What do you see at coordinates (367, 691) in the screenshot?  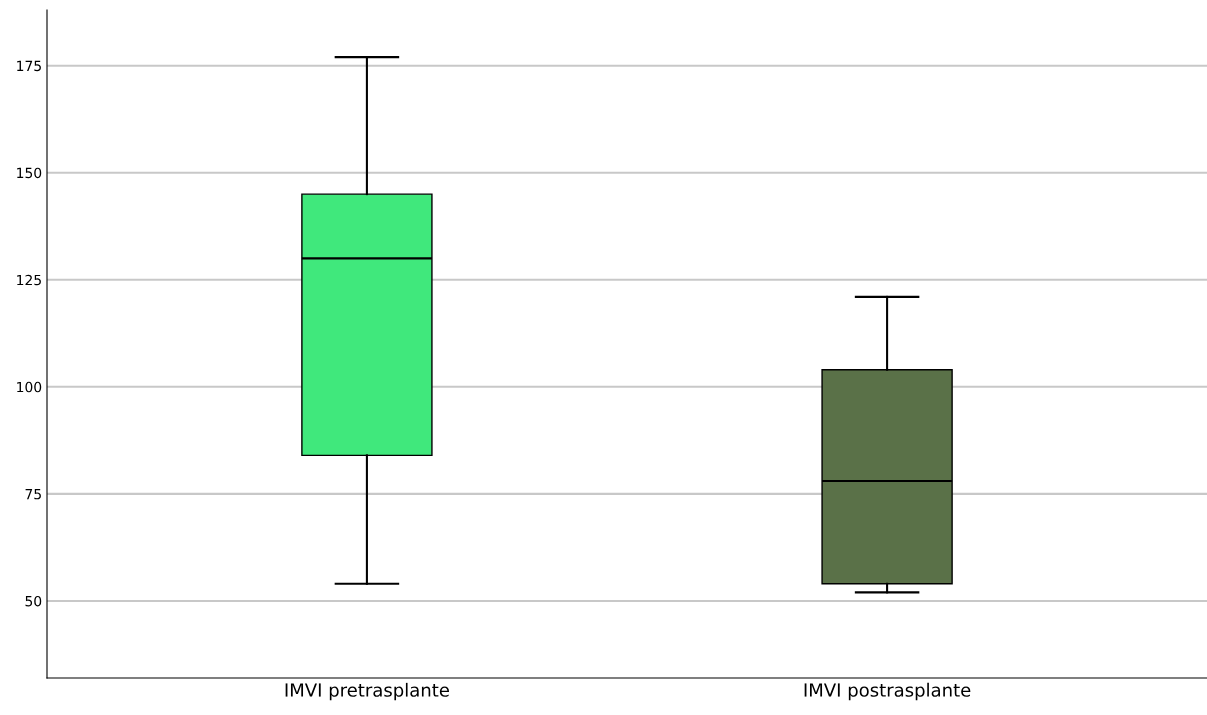 I see `x-tick-label: IMVI pretrasplante` at bounding box center [367, 691].